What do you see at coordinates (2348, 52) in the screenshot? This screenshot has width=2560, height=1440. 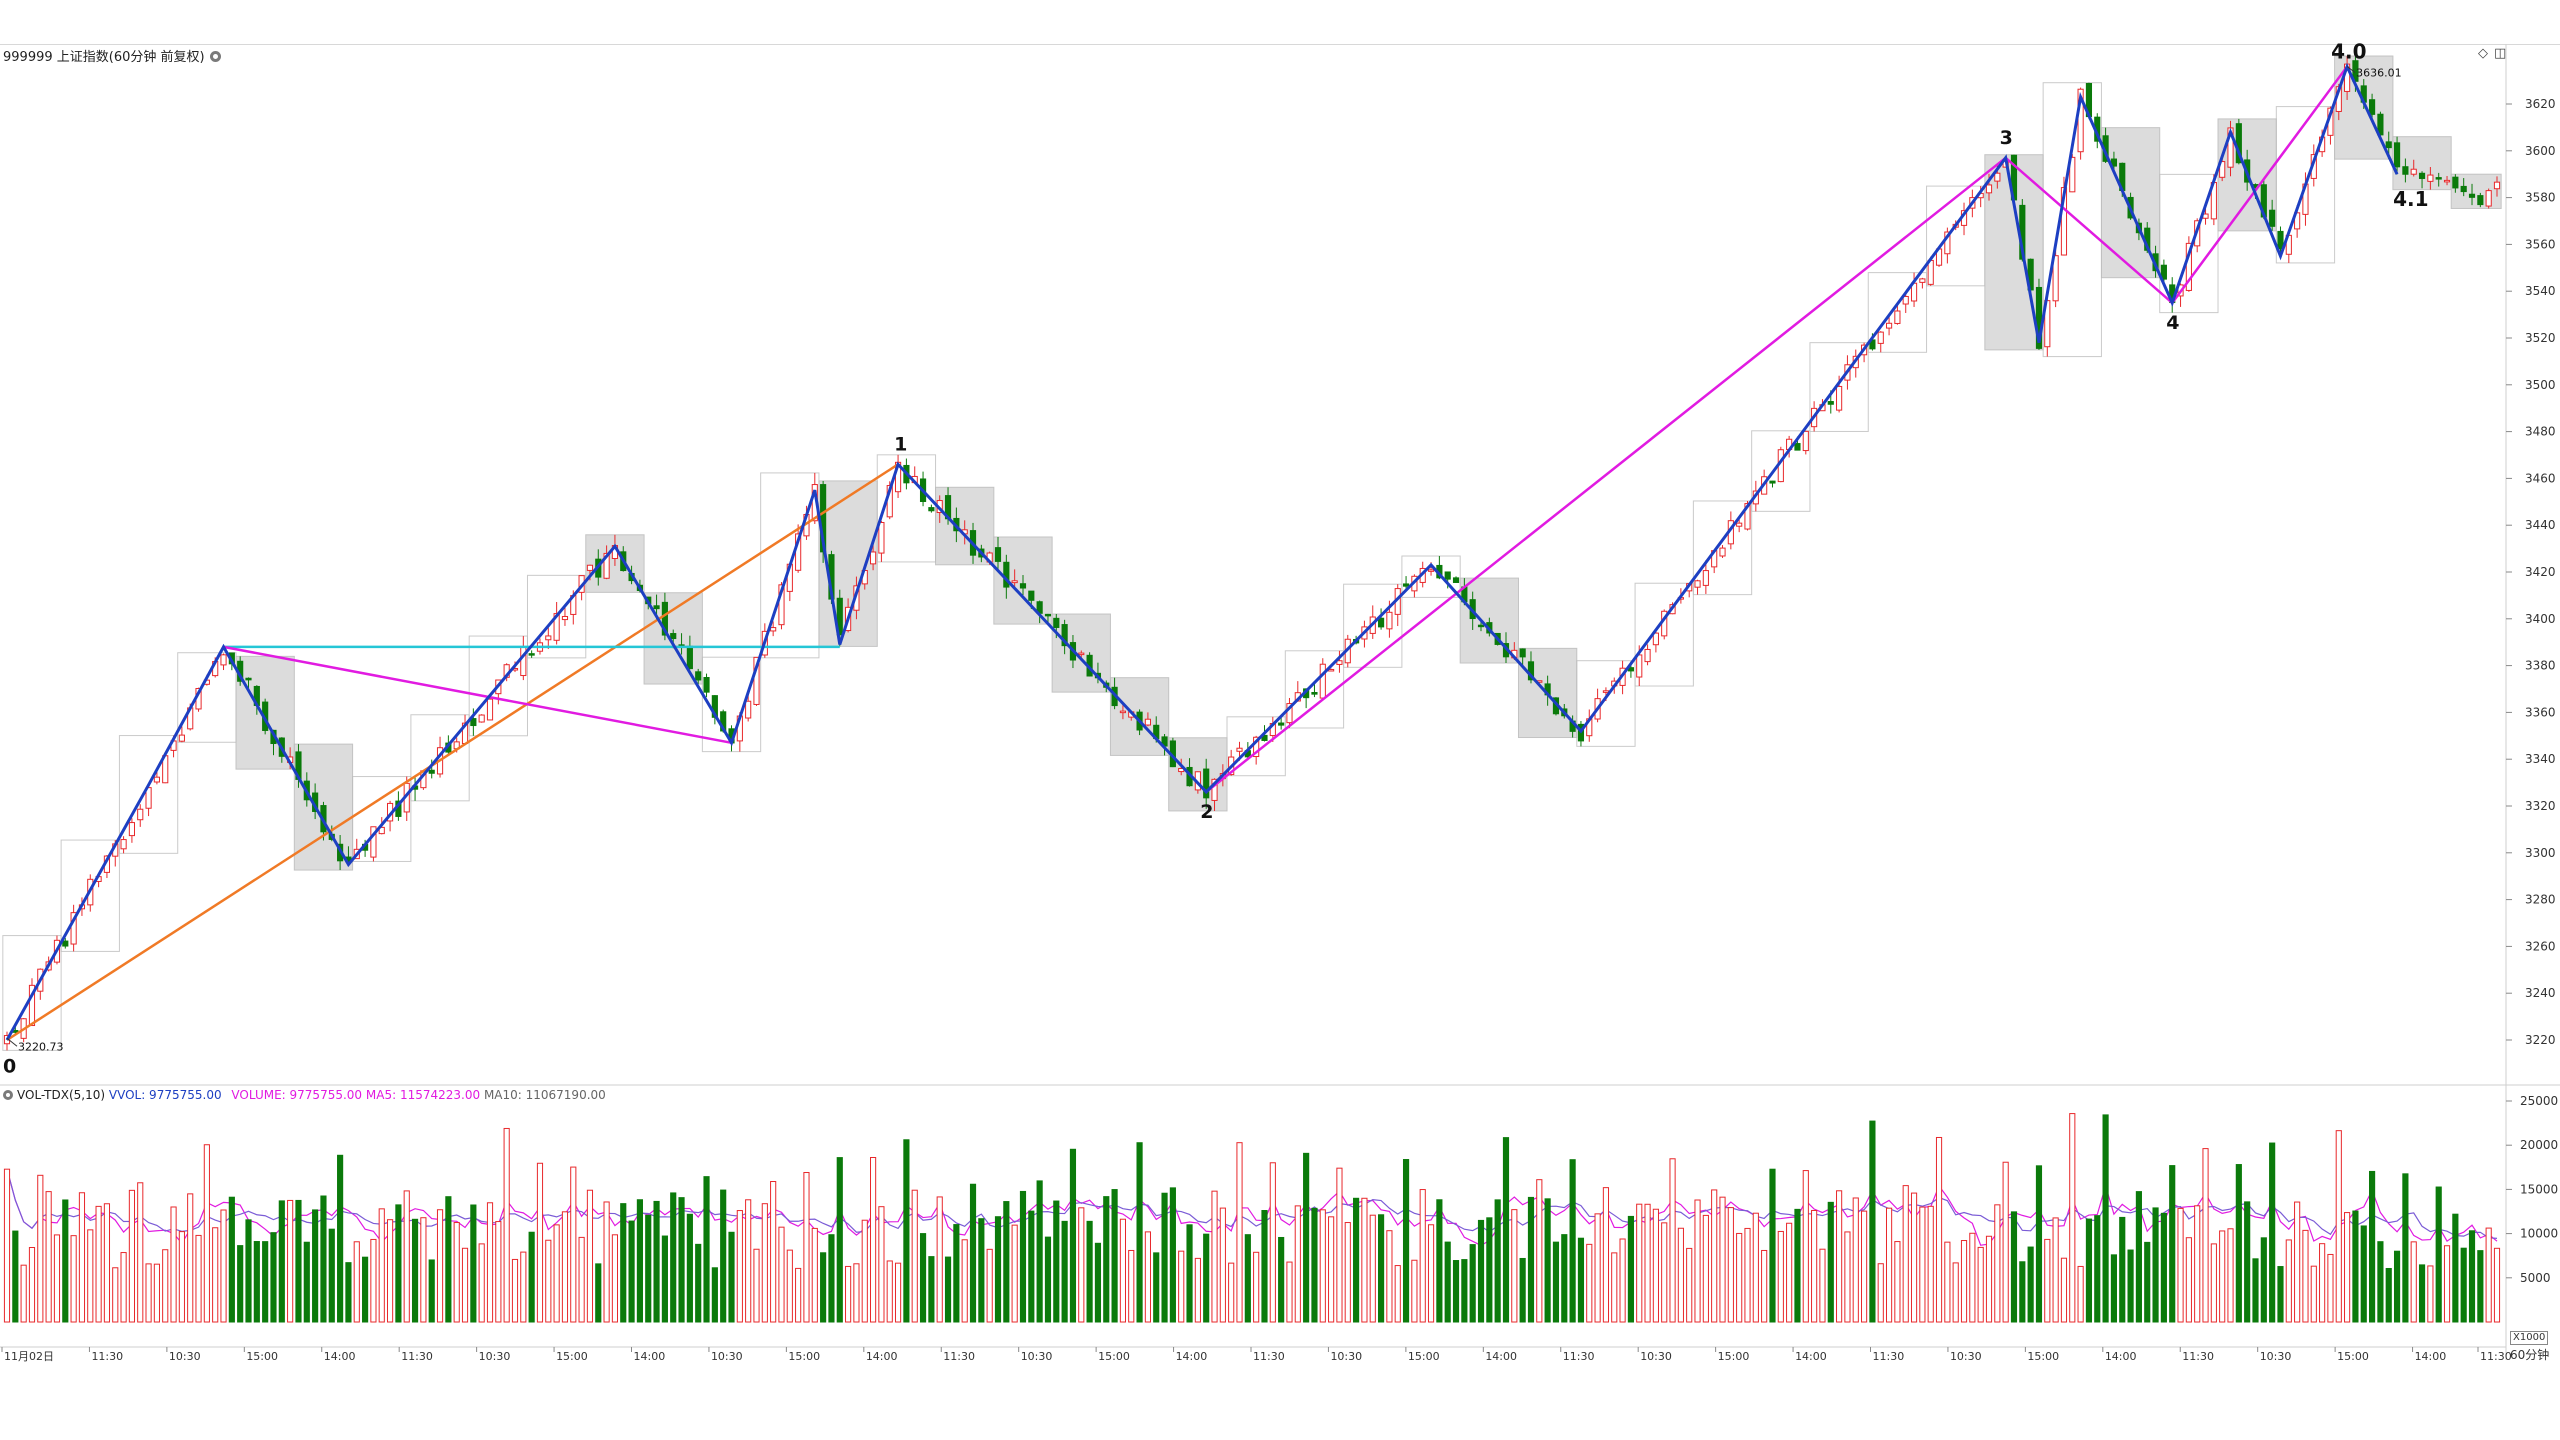 I see `wave-label: 4.0` at bounding box center [2348, 52].